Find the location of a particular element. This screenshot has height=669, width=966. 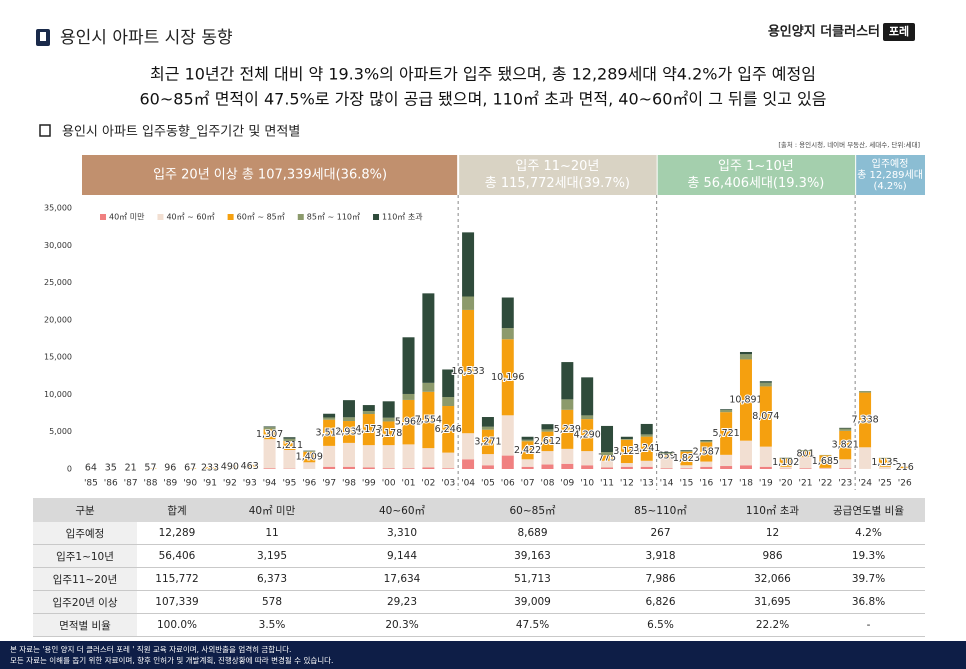

table-cell: 986 is located at coordinates (772, 556).